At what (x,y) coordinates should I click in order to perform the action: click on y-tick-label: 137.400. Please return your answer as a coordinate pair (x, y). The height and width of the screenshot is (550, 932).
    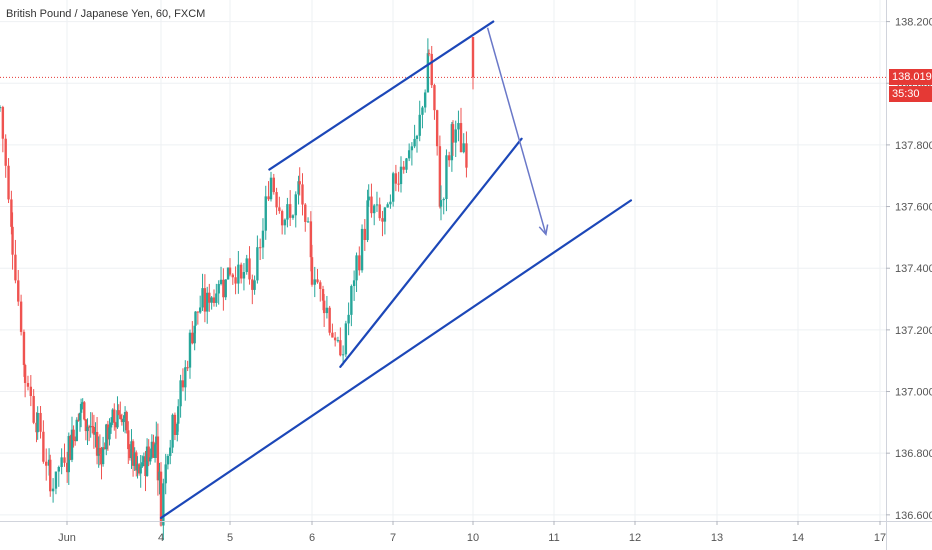
    Looking at the image, I should click on (913, 269).